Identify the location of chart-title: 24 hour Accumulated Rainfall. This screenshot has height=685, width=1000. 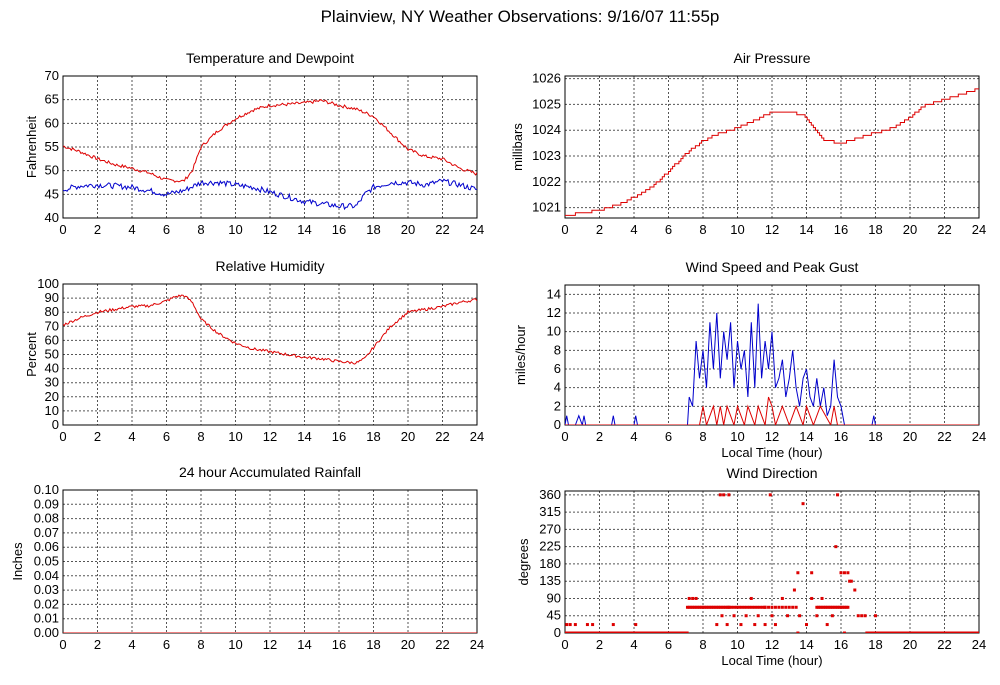
(270, 472).